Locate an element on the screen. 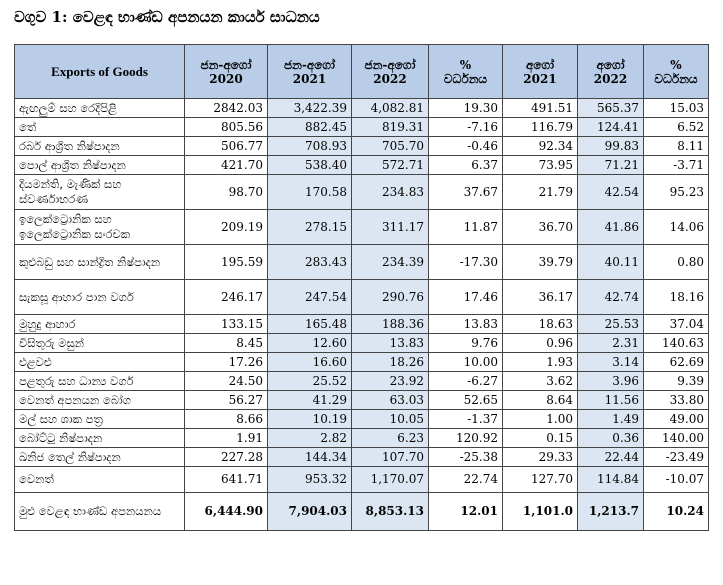 The height and width of the screenshot is (585, 723). cell-value: -7.16 is located at coordinates (465, 127).